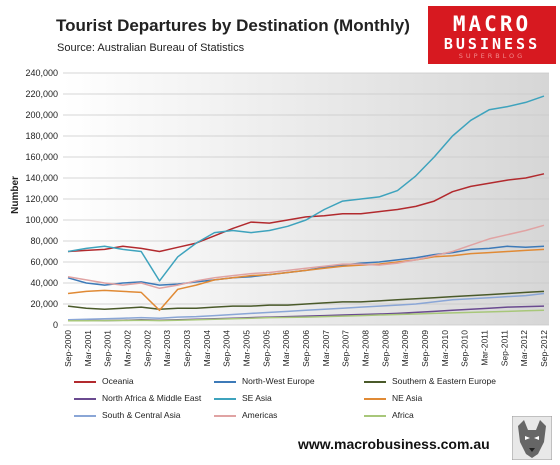  I want to click on x-tick-label: Sep-2009, so click(425, 348).